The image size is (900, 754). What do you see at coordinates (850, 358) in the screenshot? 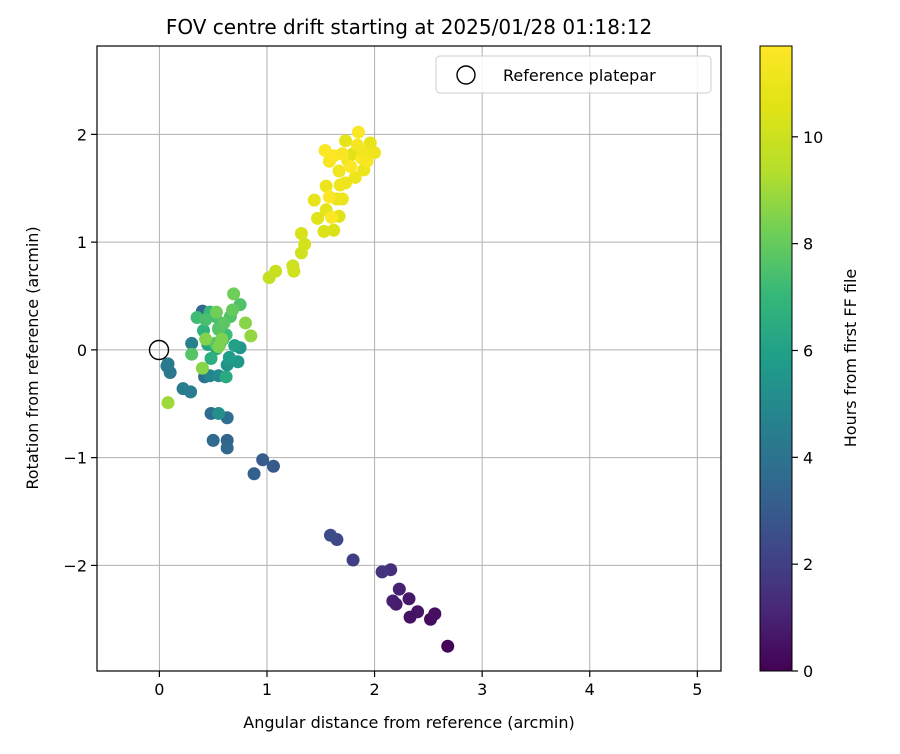
I see `colorbar-label: Hours from first FF file` at bounding box center [850, 358].